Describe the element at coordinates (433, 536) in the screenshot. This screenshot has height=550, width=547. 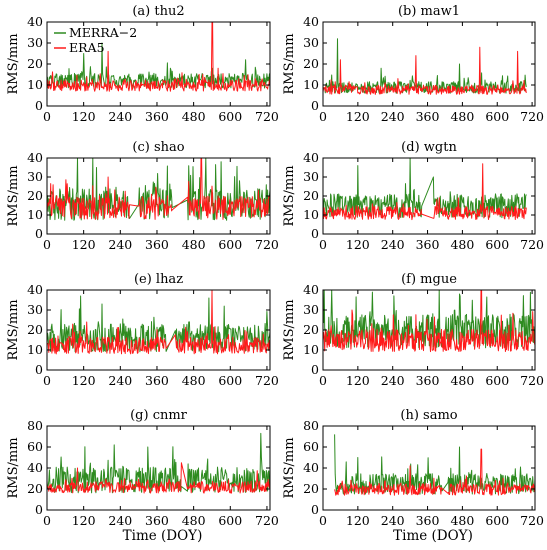
I see `x-axis-label: Time (DOY)` at that location.